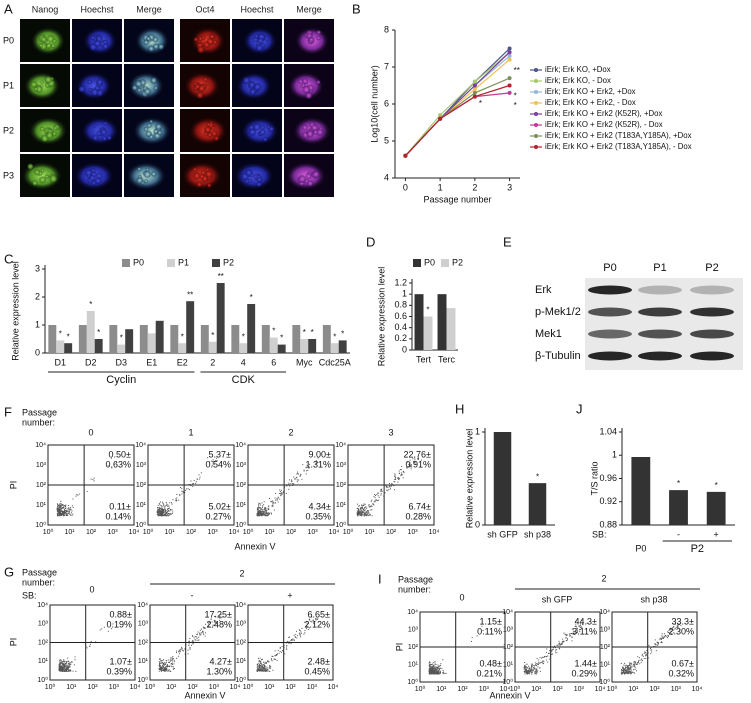 Image resolution: width=751 pixels, height=703 pixels. What do you see at coordinates (404, 294) in the screenshot?
I see `y-tick-label: 1` at bounding box center [404, 294].